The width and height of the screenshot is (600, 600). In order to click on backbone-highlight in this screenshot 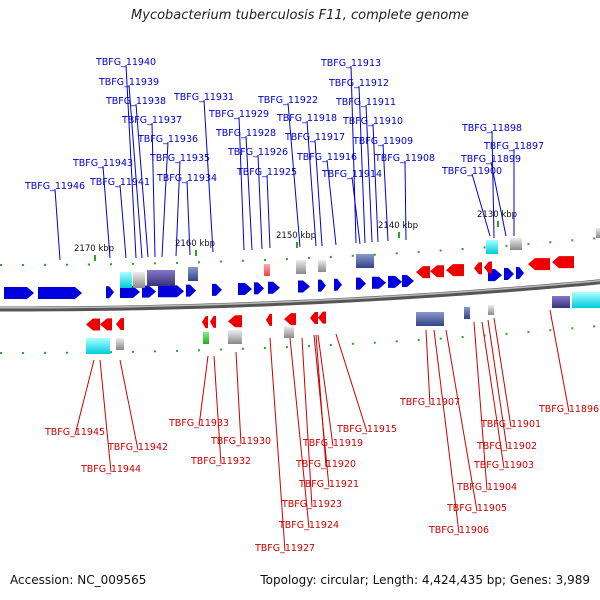, I will do `click(300, 294)`.